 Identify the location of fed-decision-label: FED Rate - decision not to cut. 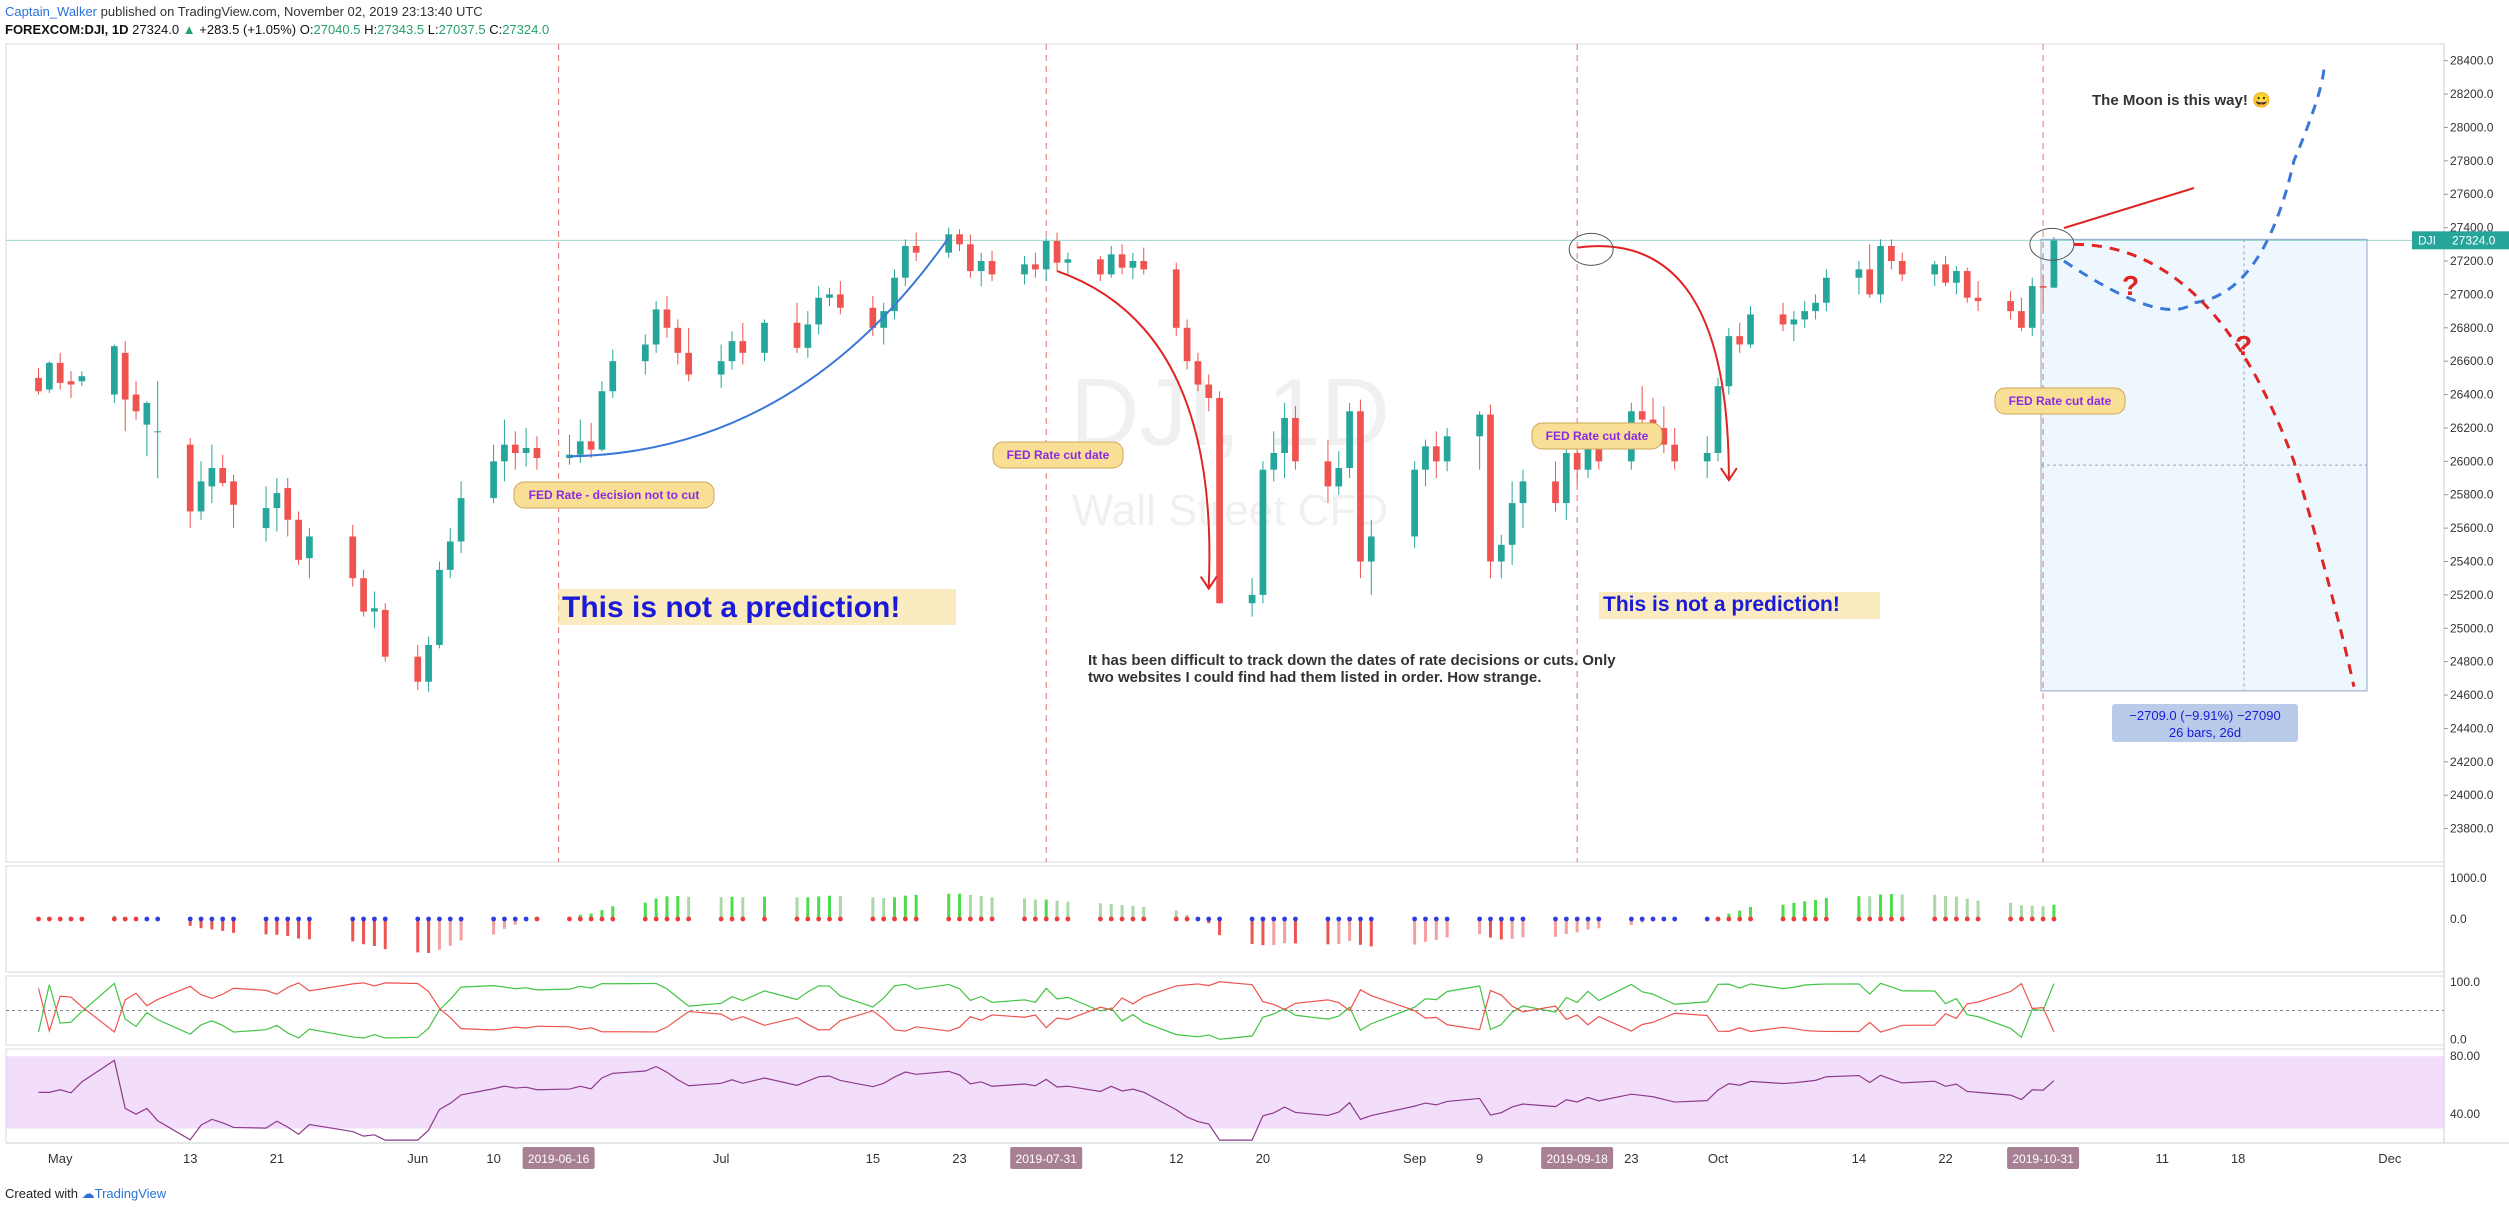
(614, 495).